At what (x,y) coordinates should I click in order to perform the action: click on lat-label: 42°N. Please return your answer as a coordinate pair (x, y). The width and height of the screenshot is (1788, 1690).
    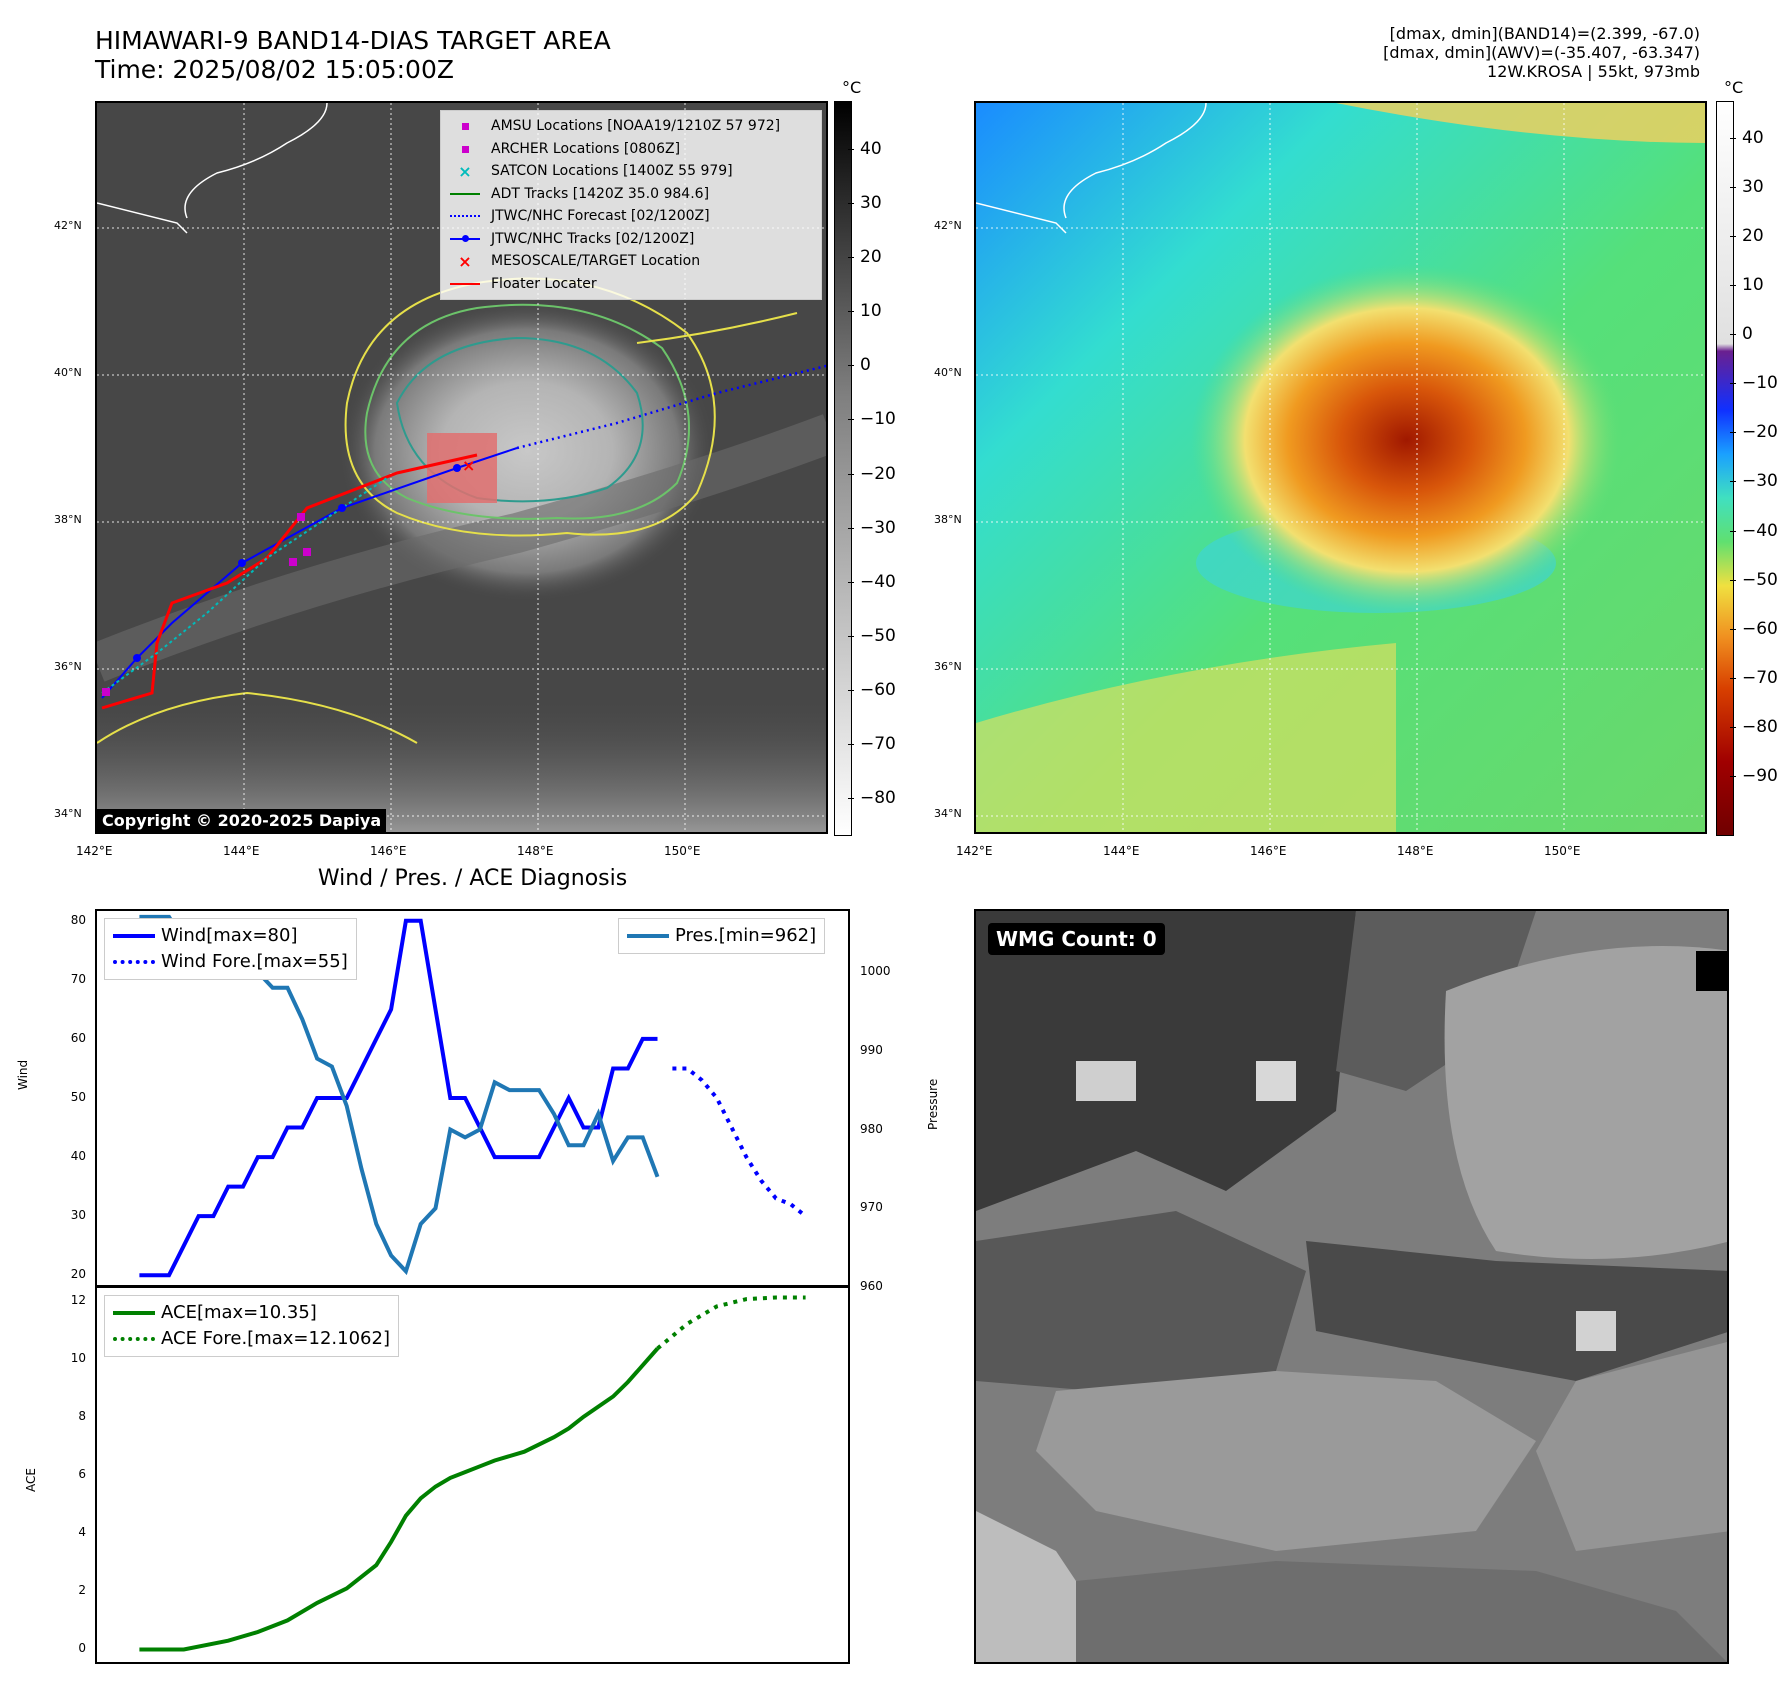
    Looking at the image, I should click on (68, 225).